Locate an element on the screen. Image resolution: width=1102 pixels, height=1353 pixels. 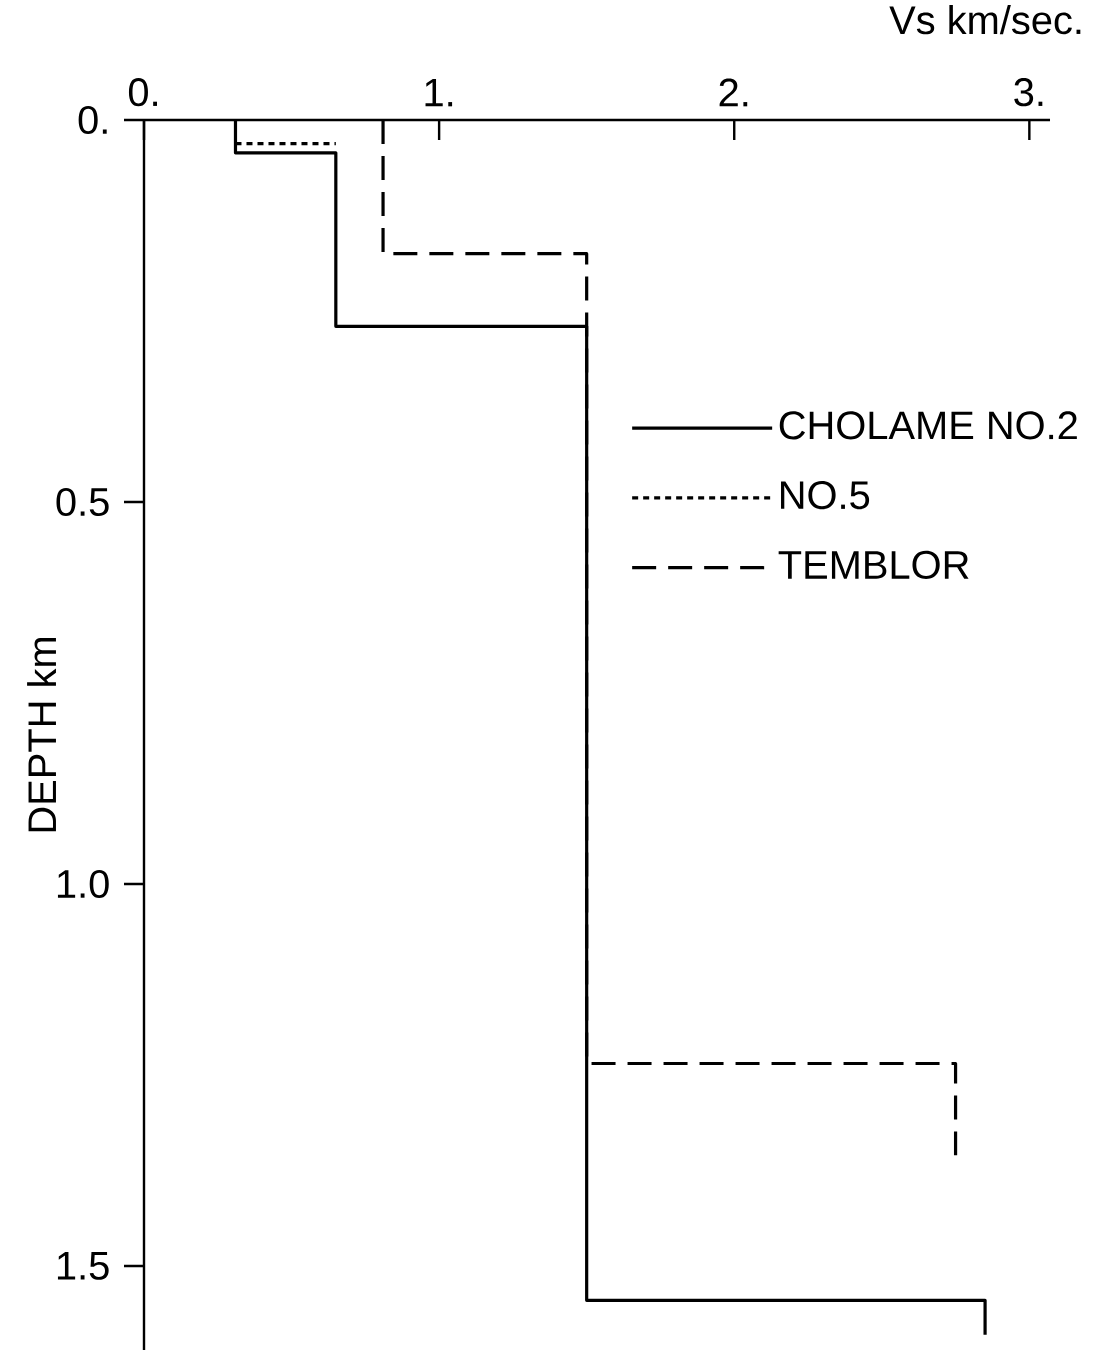
y-tick-label: 0.5 is located at coordinates (82, 502).